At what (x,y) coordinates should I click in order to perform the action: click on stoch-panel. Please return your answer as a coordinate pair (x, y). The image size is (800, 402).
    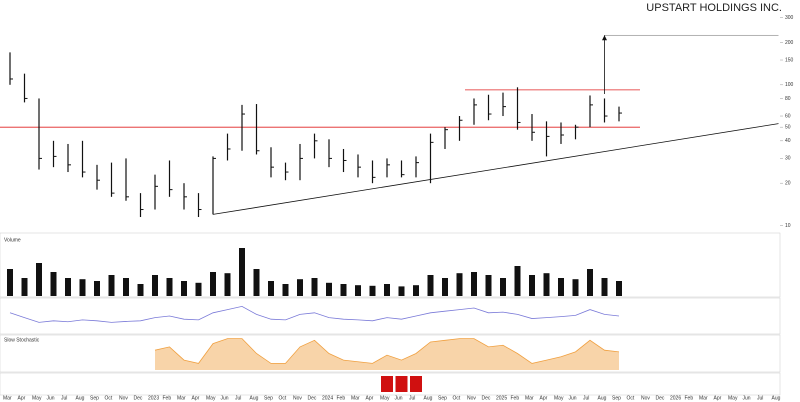
    Looking at the image, I should click on (390, 353).